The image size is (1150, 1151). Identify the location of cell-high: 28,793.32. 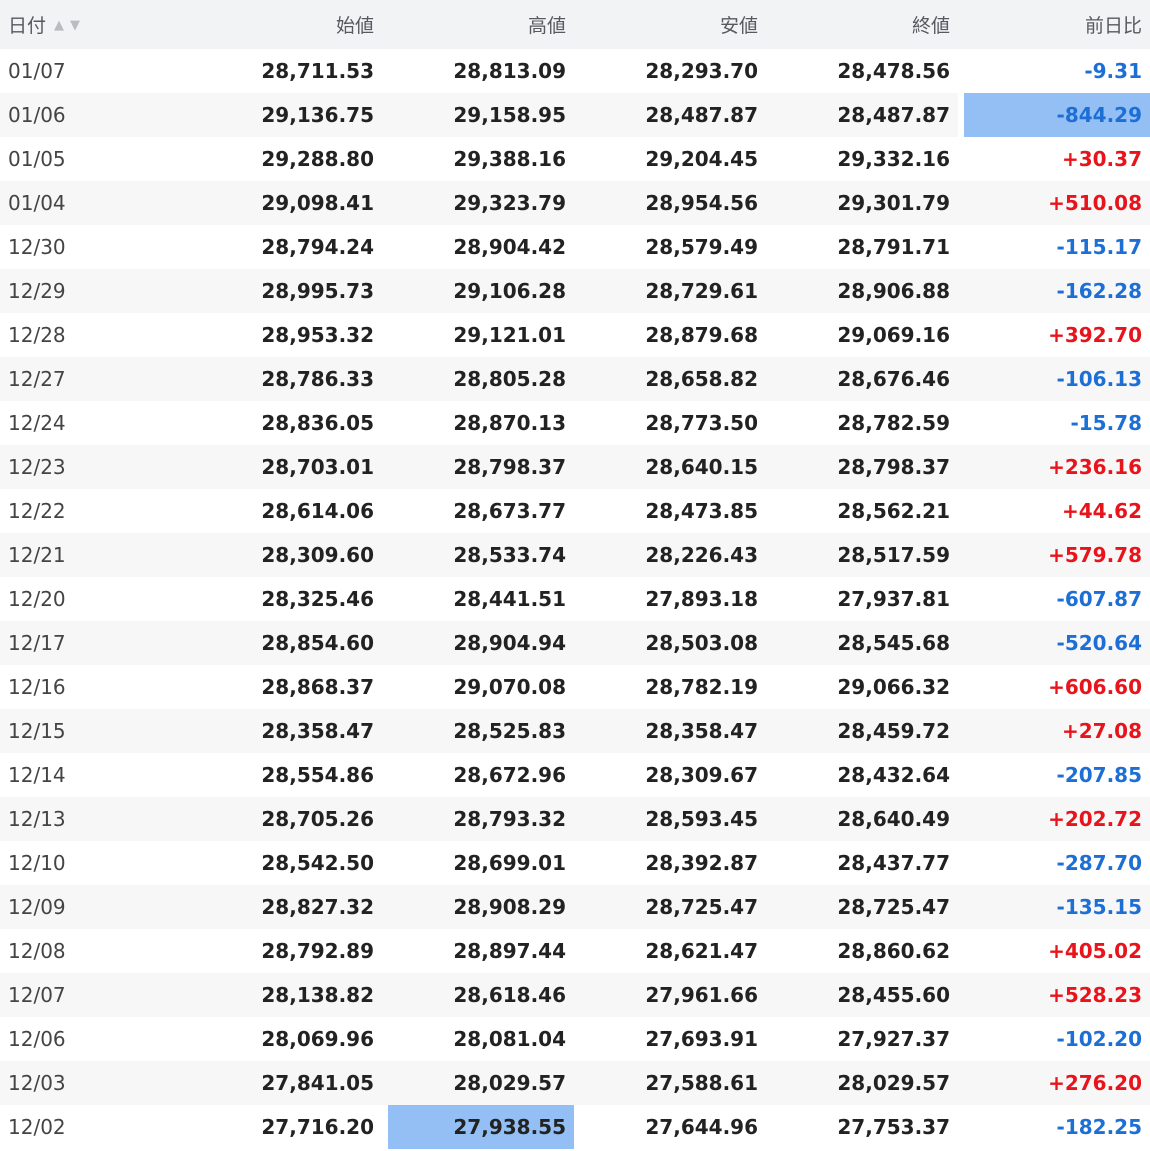
(478, 819).